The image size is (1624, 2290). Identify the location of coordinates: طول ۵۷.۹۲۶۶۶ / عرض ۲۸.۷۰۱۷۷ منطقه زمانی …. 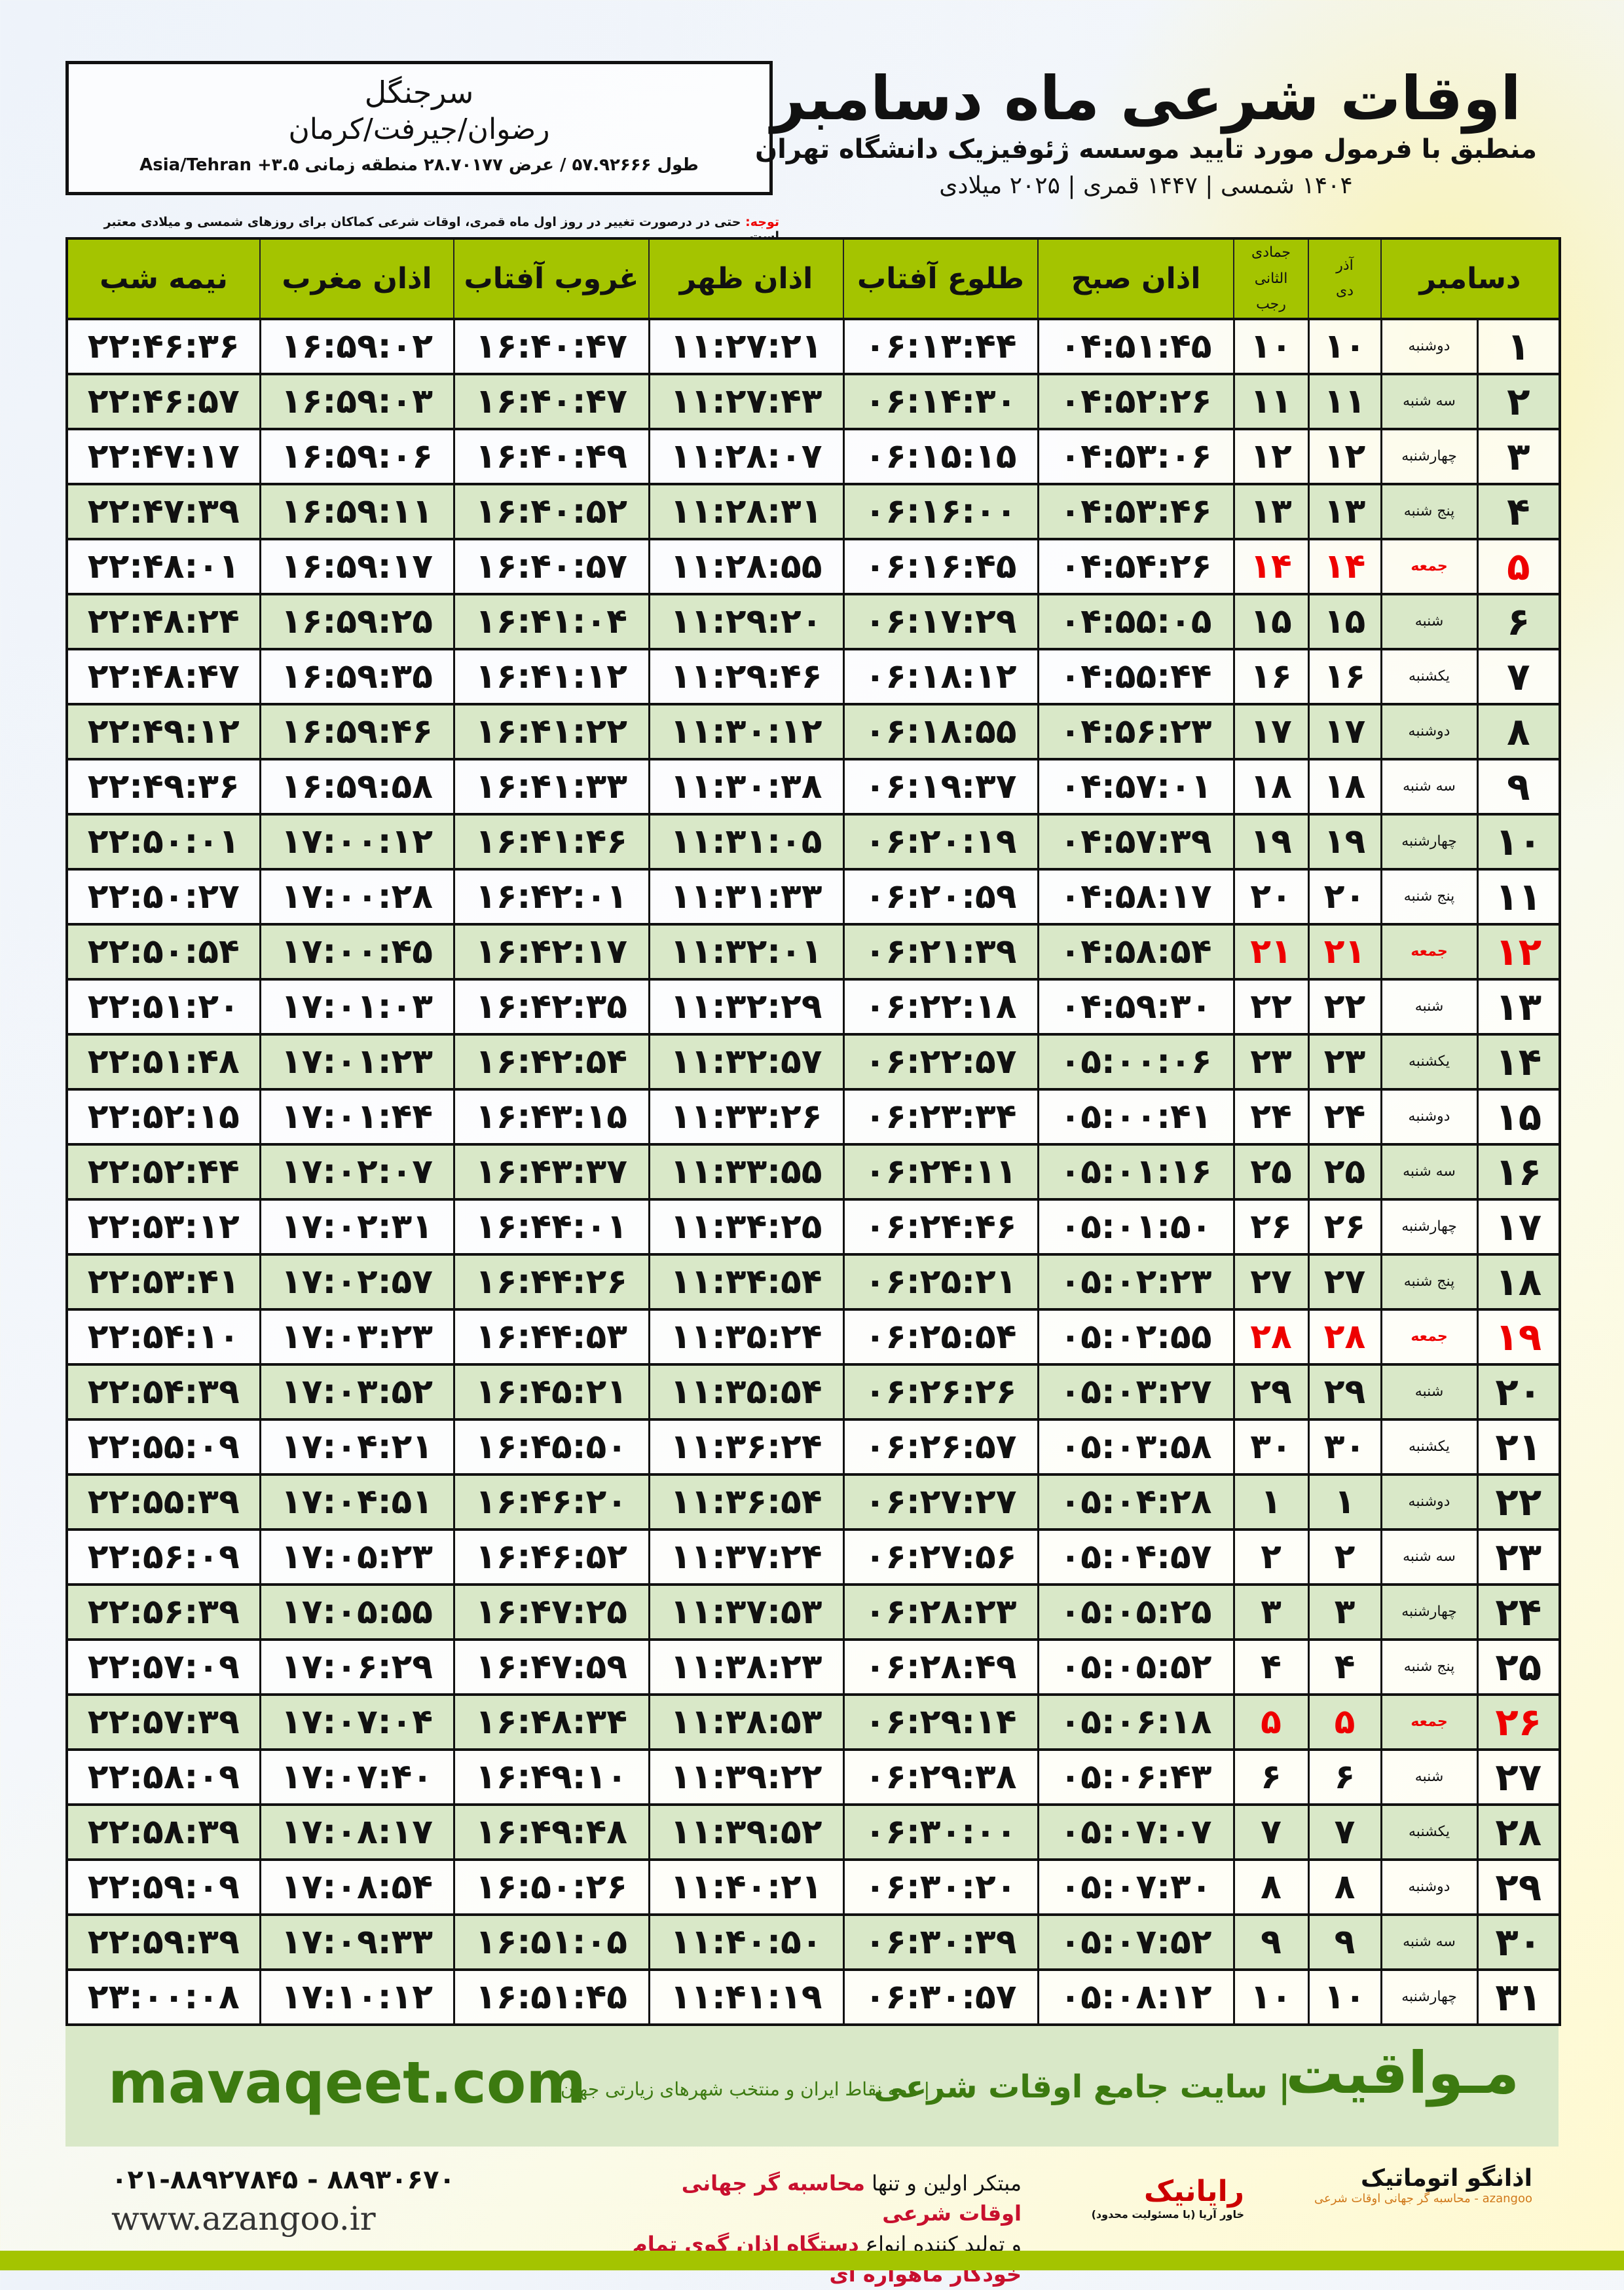
(419, 165).